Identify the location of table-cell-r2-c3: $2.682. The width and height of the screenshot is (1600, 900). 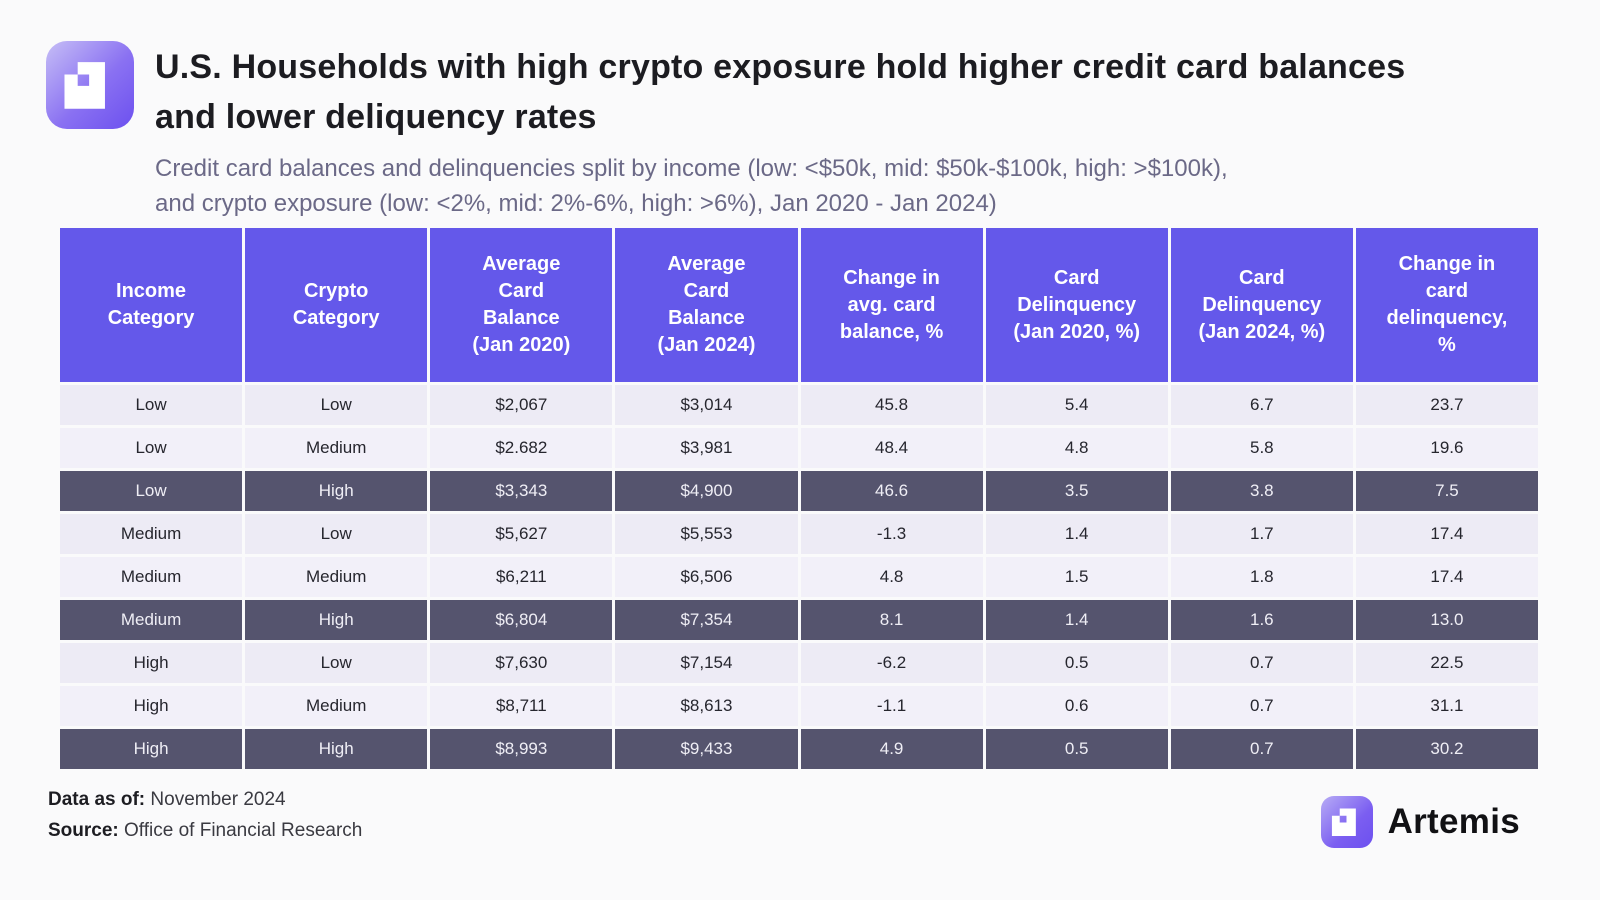
(521, 448).